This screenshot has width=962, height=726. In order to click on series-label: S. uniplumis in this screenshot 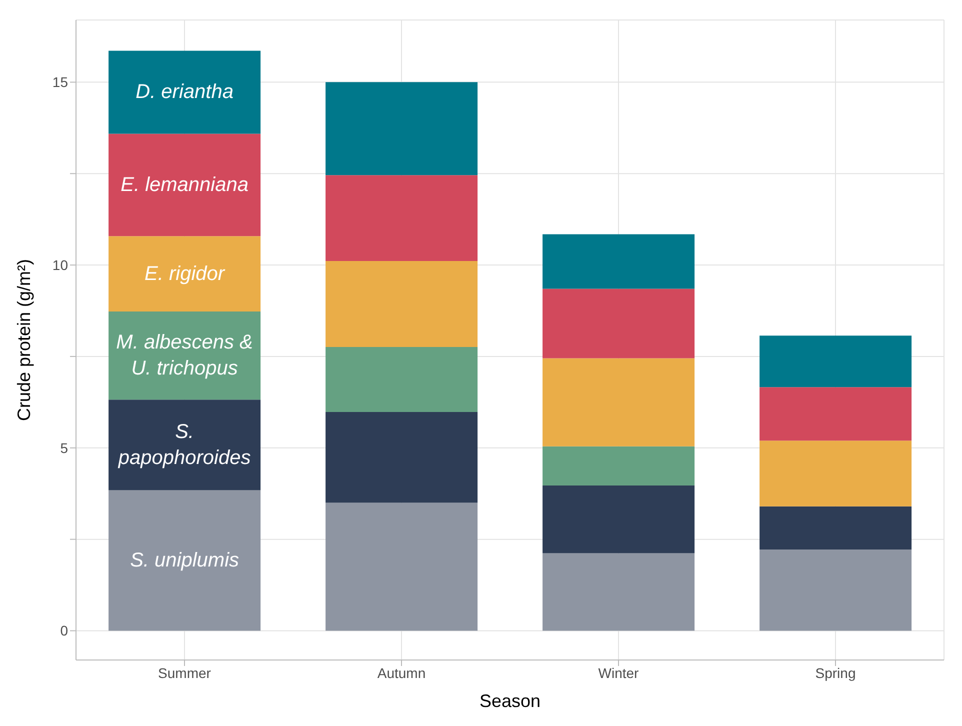, I will do `click(185, 561)`.